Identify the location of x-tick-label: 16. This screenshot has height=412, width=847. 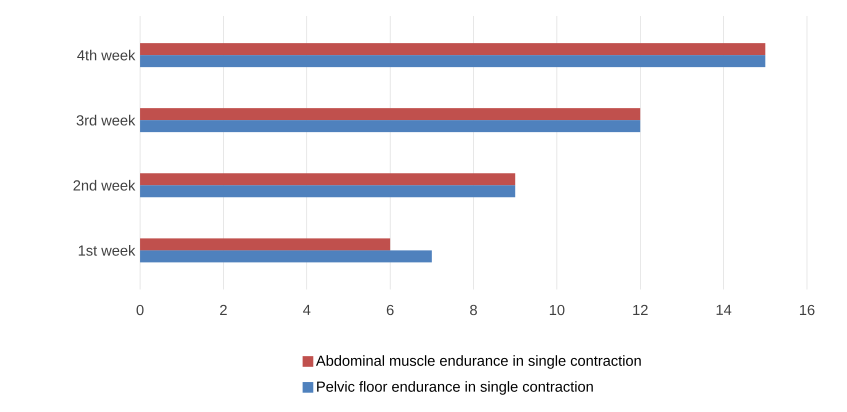
(807, 310).